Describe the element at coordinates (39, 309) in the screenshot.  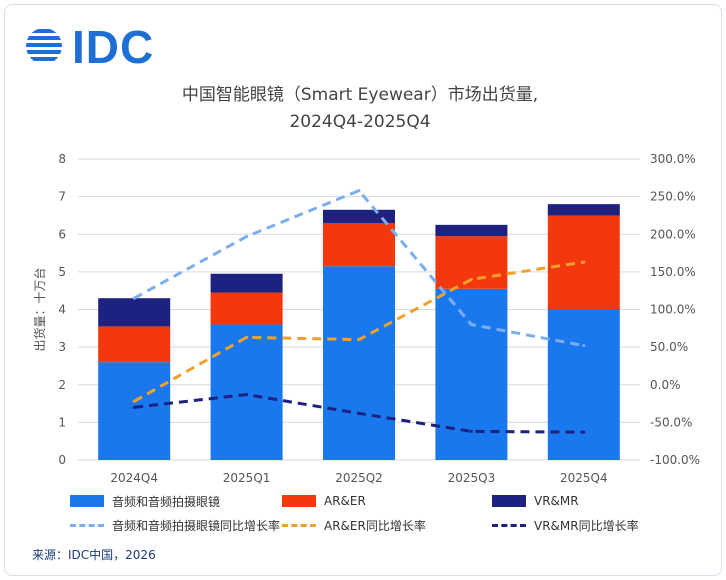
I see `y-axis-title: 出货量：十万台` at that location.